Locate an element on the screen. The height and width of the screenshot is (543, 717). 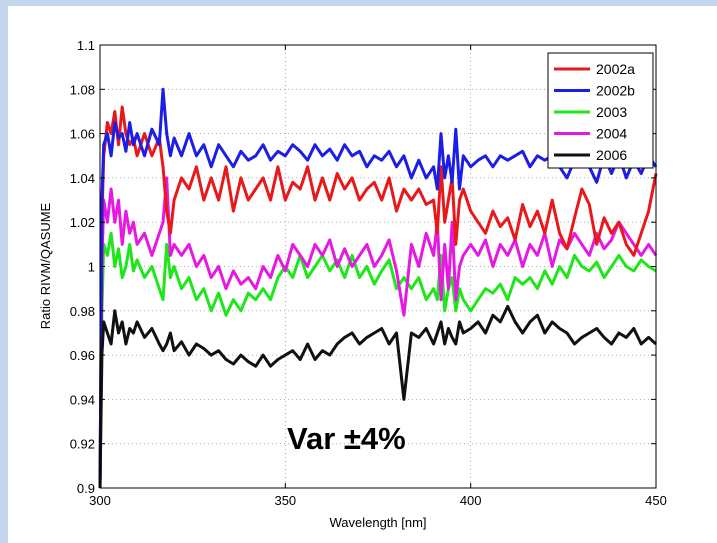
legend-label-2002a: 2002a is located at coordinates (615, 69).